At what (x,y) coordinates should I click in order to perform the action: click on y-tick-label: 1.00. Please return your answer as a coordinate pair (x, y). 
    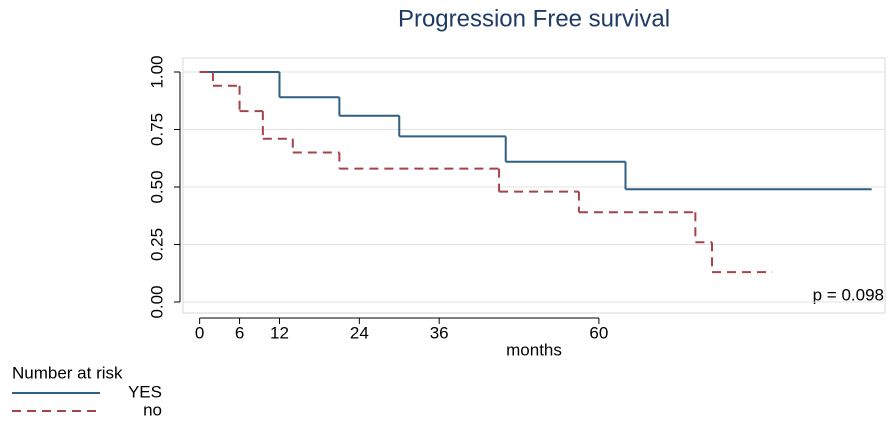
    Looking at the image, I should click on (156, 71).